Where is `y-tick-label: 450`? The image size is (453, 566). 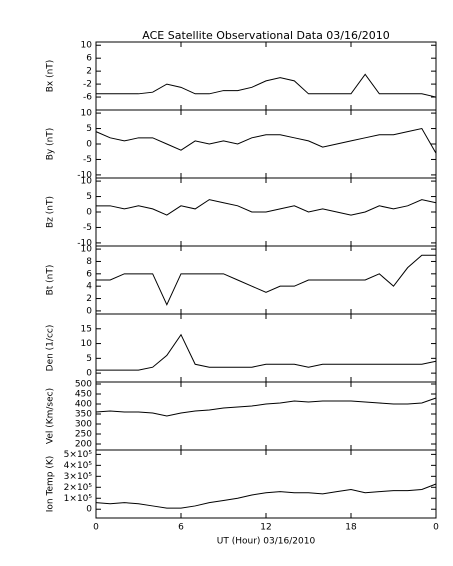 y-tick-label: 450 is located at coordinates (83, 395).